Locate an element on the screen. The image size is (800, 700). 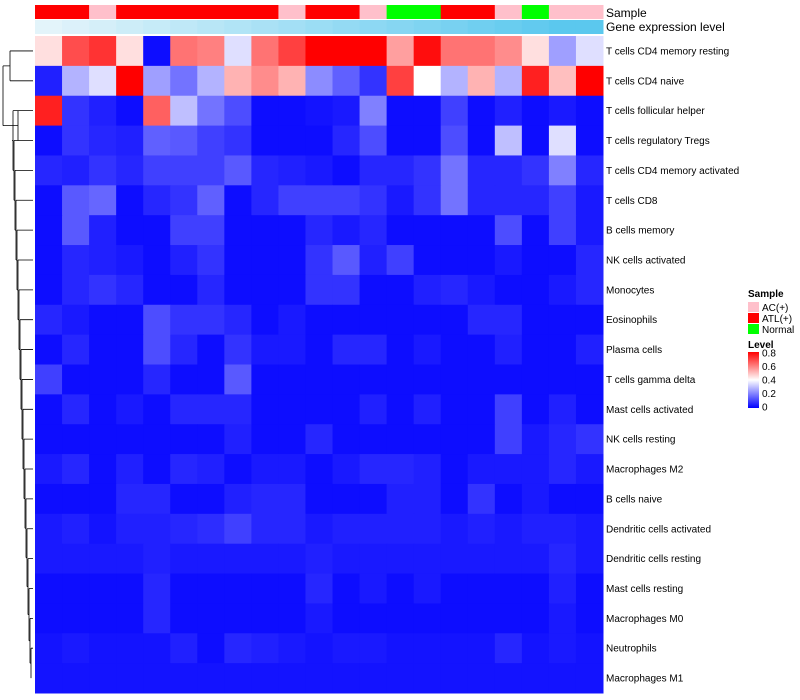
legend-entry-label: AC(+) is located at coordinates (775, 308).